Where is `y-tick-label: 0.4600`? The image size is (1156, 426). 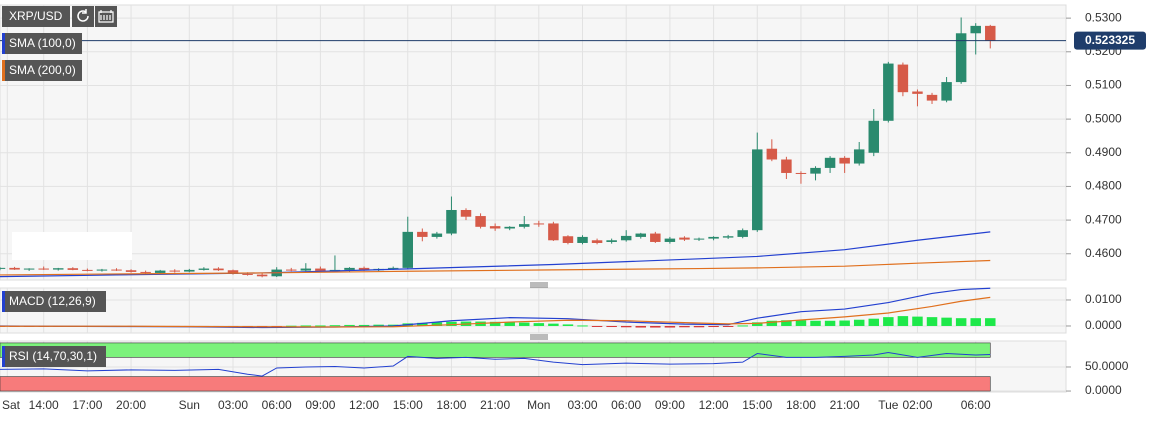 y-tick-label: 0.4600 is located at coordinates (1103, 253).